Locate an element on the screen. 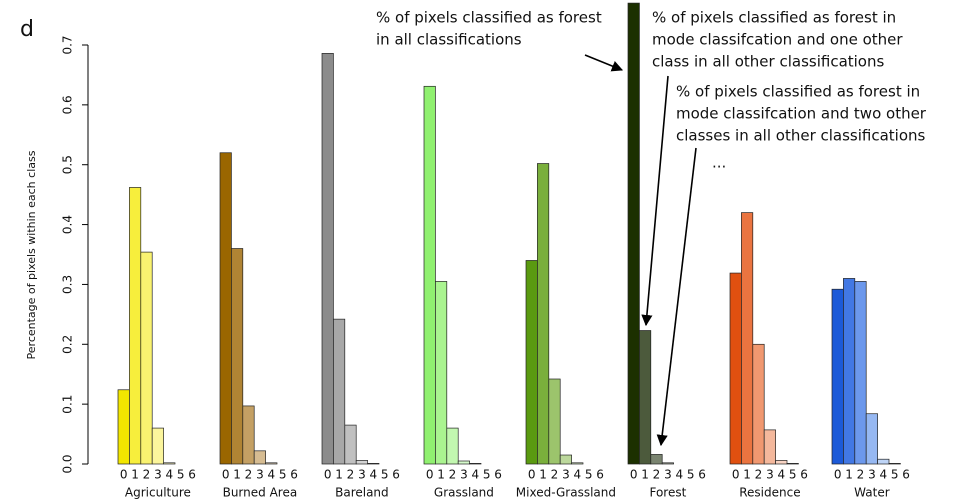 The width and height of the screenshot is (958, 500). y-tick-label: 0.2 is located at coordinates (68, 344).